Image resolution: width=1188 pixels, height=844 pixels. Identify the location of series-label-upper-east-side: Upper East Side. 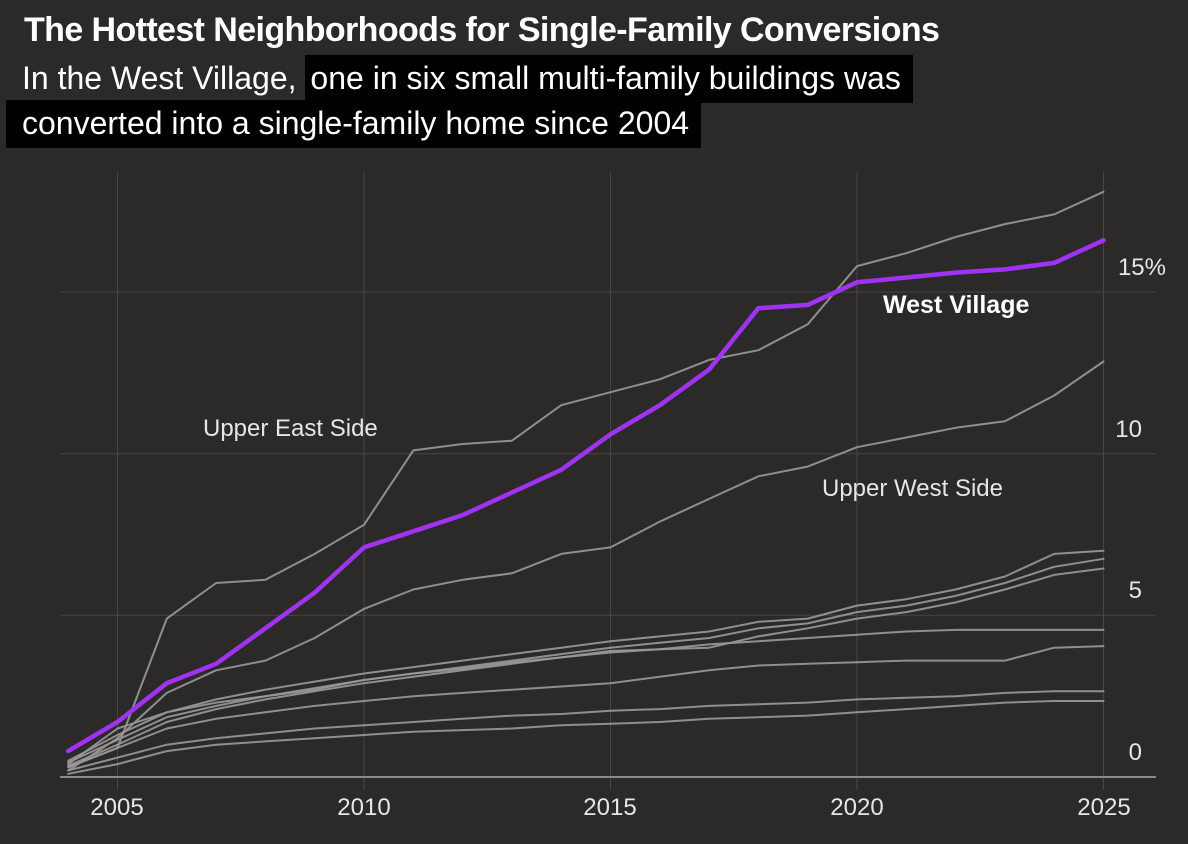
(290, 428).